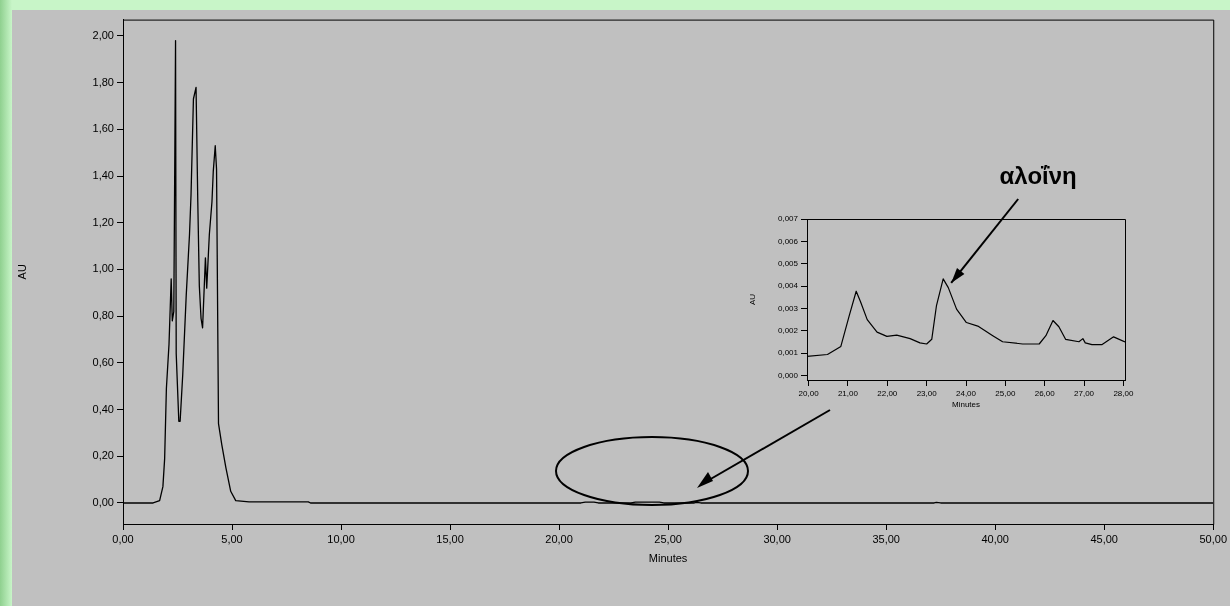 This screenshot has width=1230, height=606. What do you see at coordinates (848, 393) in the screenshot?
I see `x-tick-label: 21,00` at bounding box center [848, 393].